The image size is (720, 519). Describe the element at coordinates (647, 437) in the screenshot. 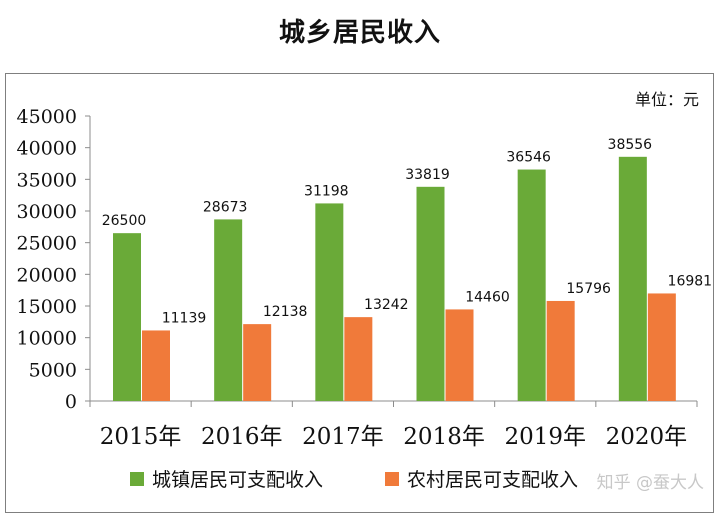

I see `x-tick-label: 2020年` at that location.